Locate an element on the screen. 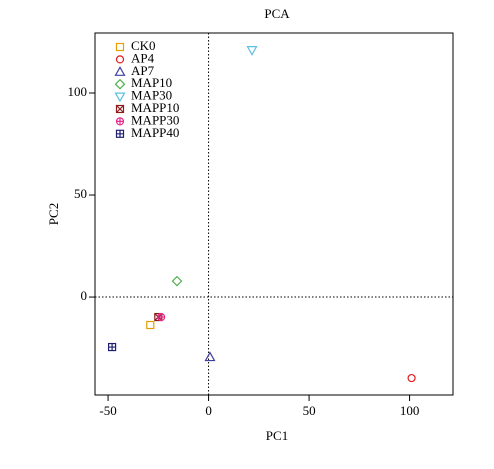  x-tick-label: 50 is located at coordinates (309, 410).